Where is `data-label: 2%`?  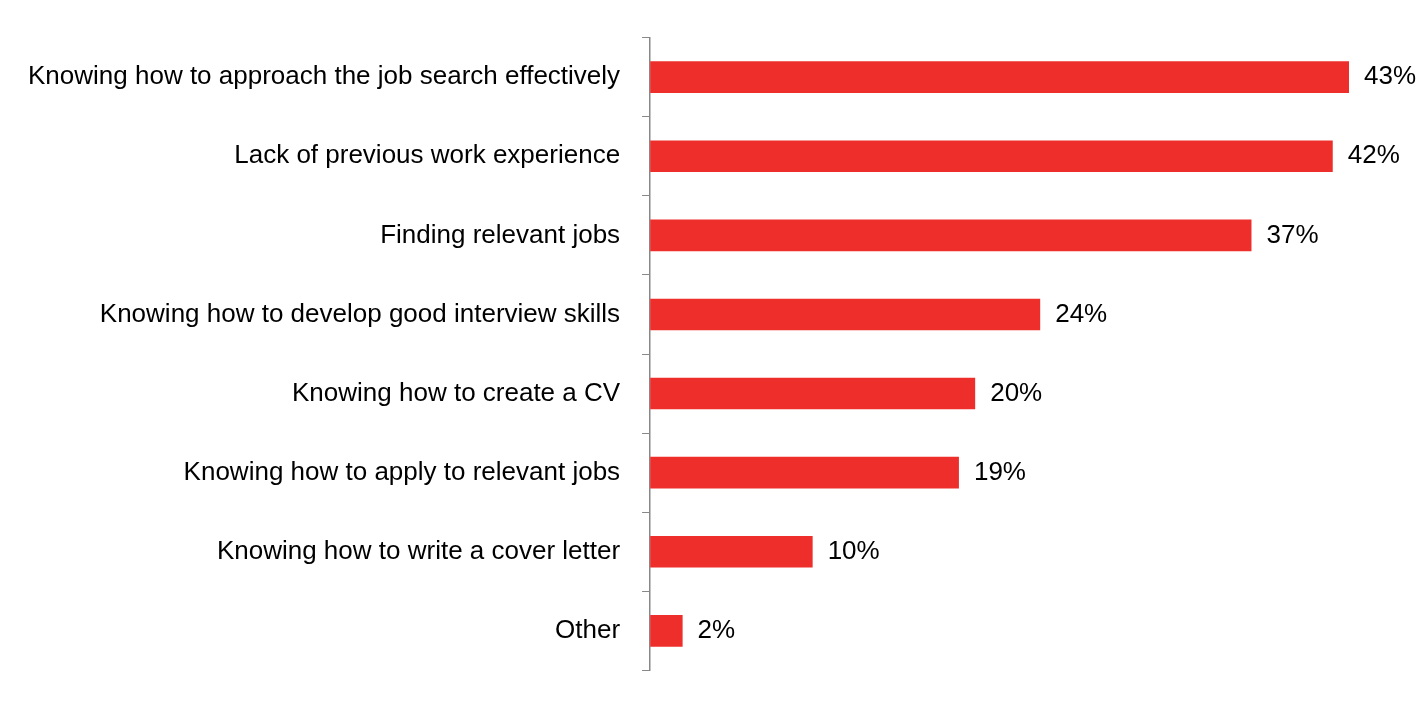
data-label: 2% is located at coordinates (716, 629).